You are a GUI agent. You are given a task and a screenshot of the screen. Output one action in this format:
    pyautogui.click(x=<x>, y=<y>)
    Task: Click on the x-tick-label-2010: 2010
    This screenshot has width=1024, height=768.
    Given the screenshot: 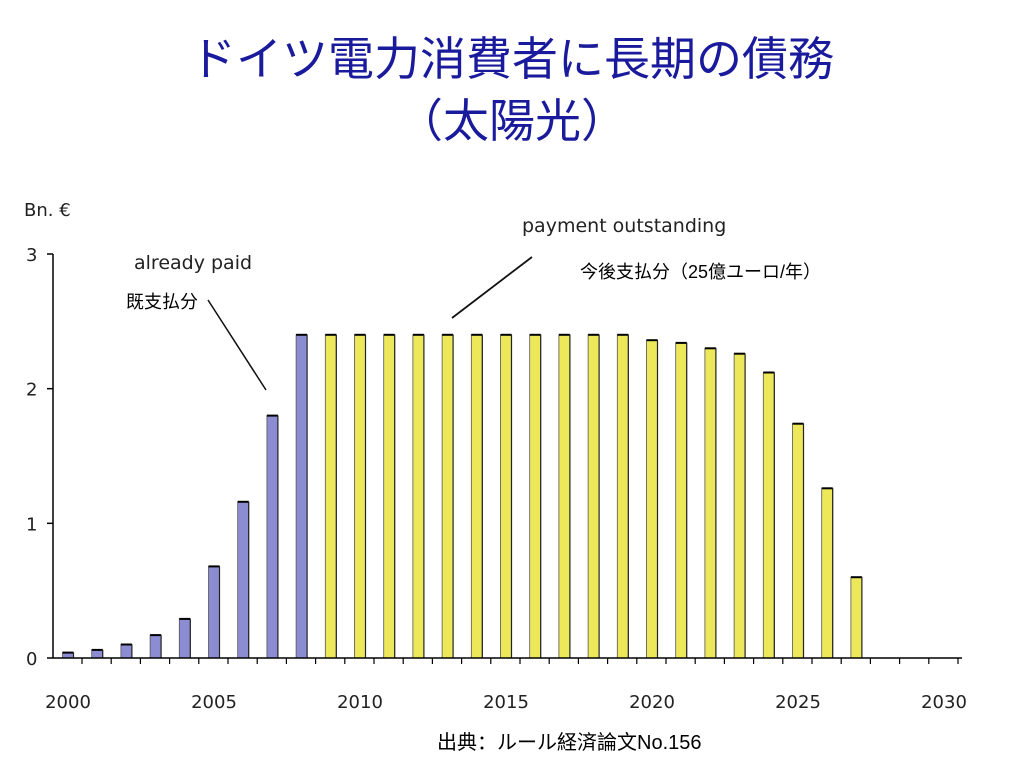 What is the action you would take?
    pyautogui.click(x=360, y=702)
    